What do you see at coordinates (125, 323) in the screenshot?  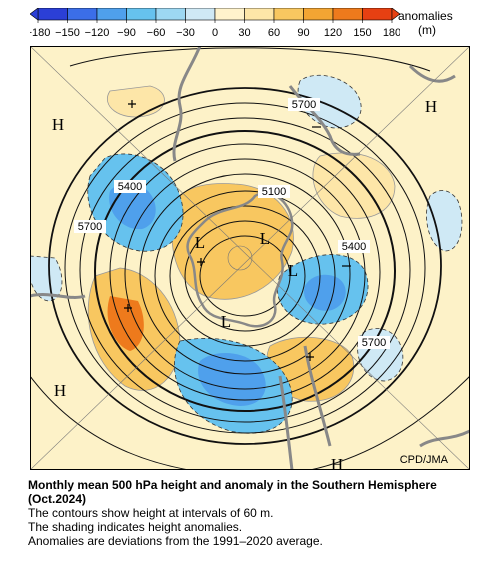 I see `anomaly-region-west-core` at bounding box center [125, 323].